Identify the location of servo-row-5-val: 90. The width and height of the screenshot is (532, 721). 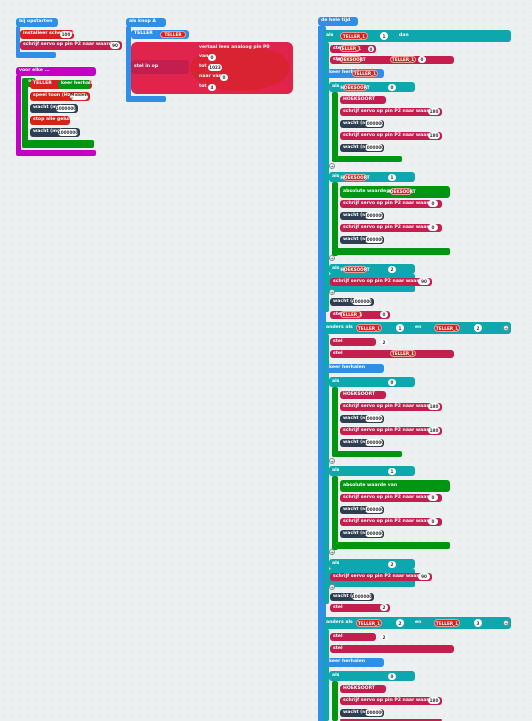
(424, 281).